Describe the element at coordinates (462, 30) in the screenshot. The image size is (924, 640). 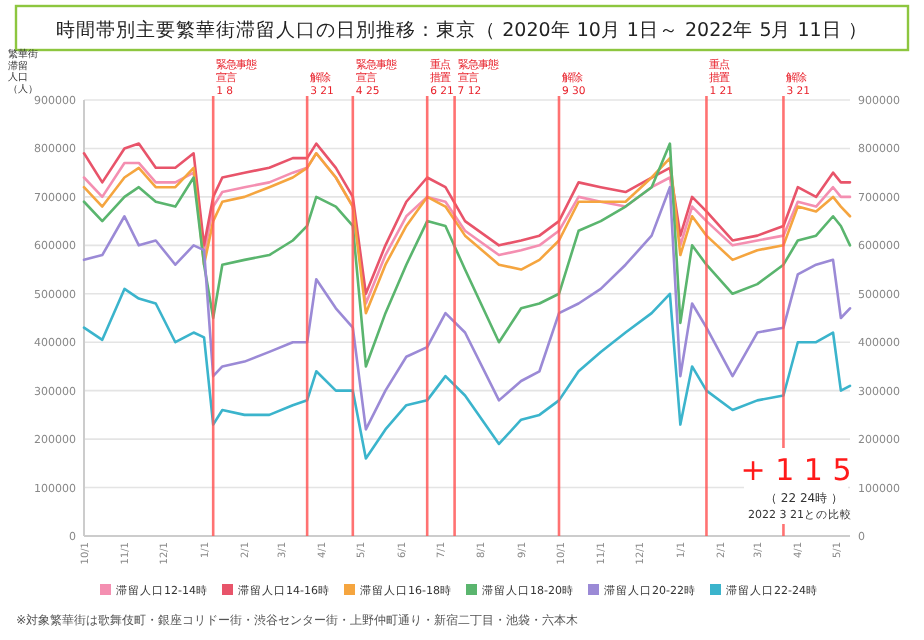
I see `chart-title: 時間帯別主要繁華街滞留人口の日別推移：東京（ 2020年 10月 1日～ 2022年 5月 11日 ）` at that location.